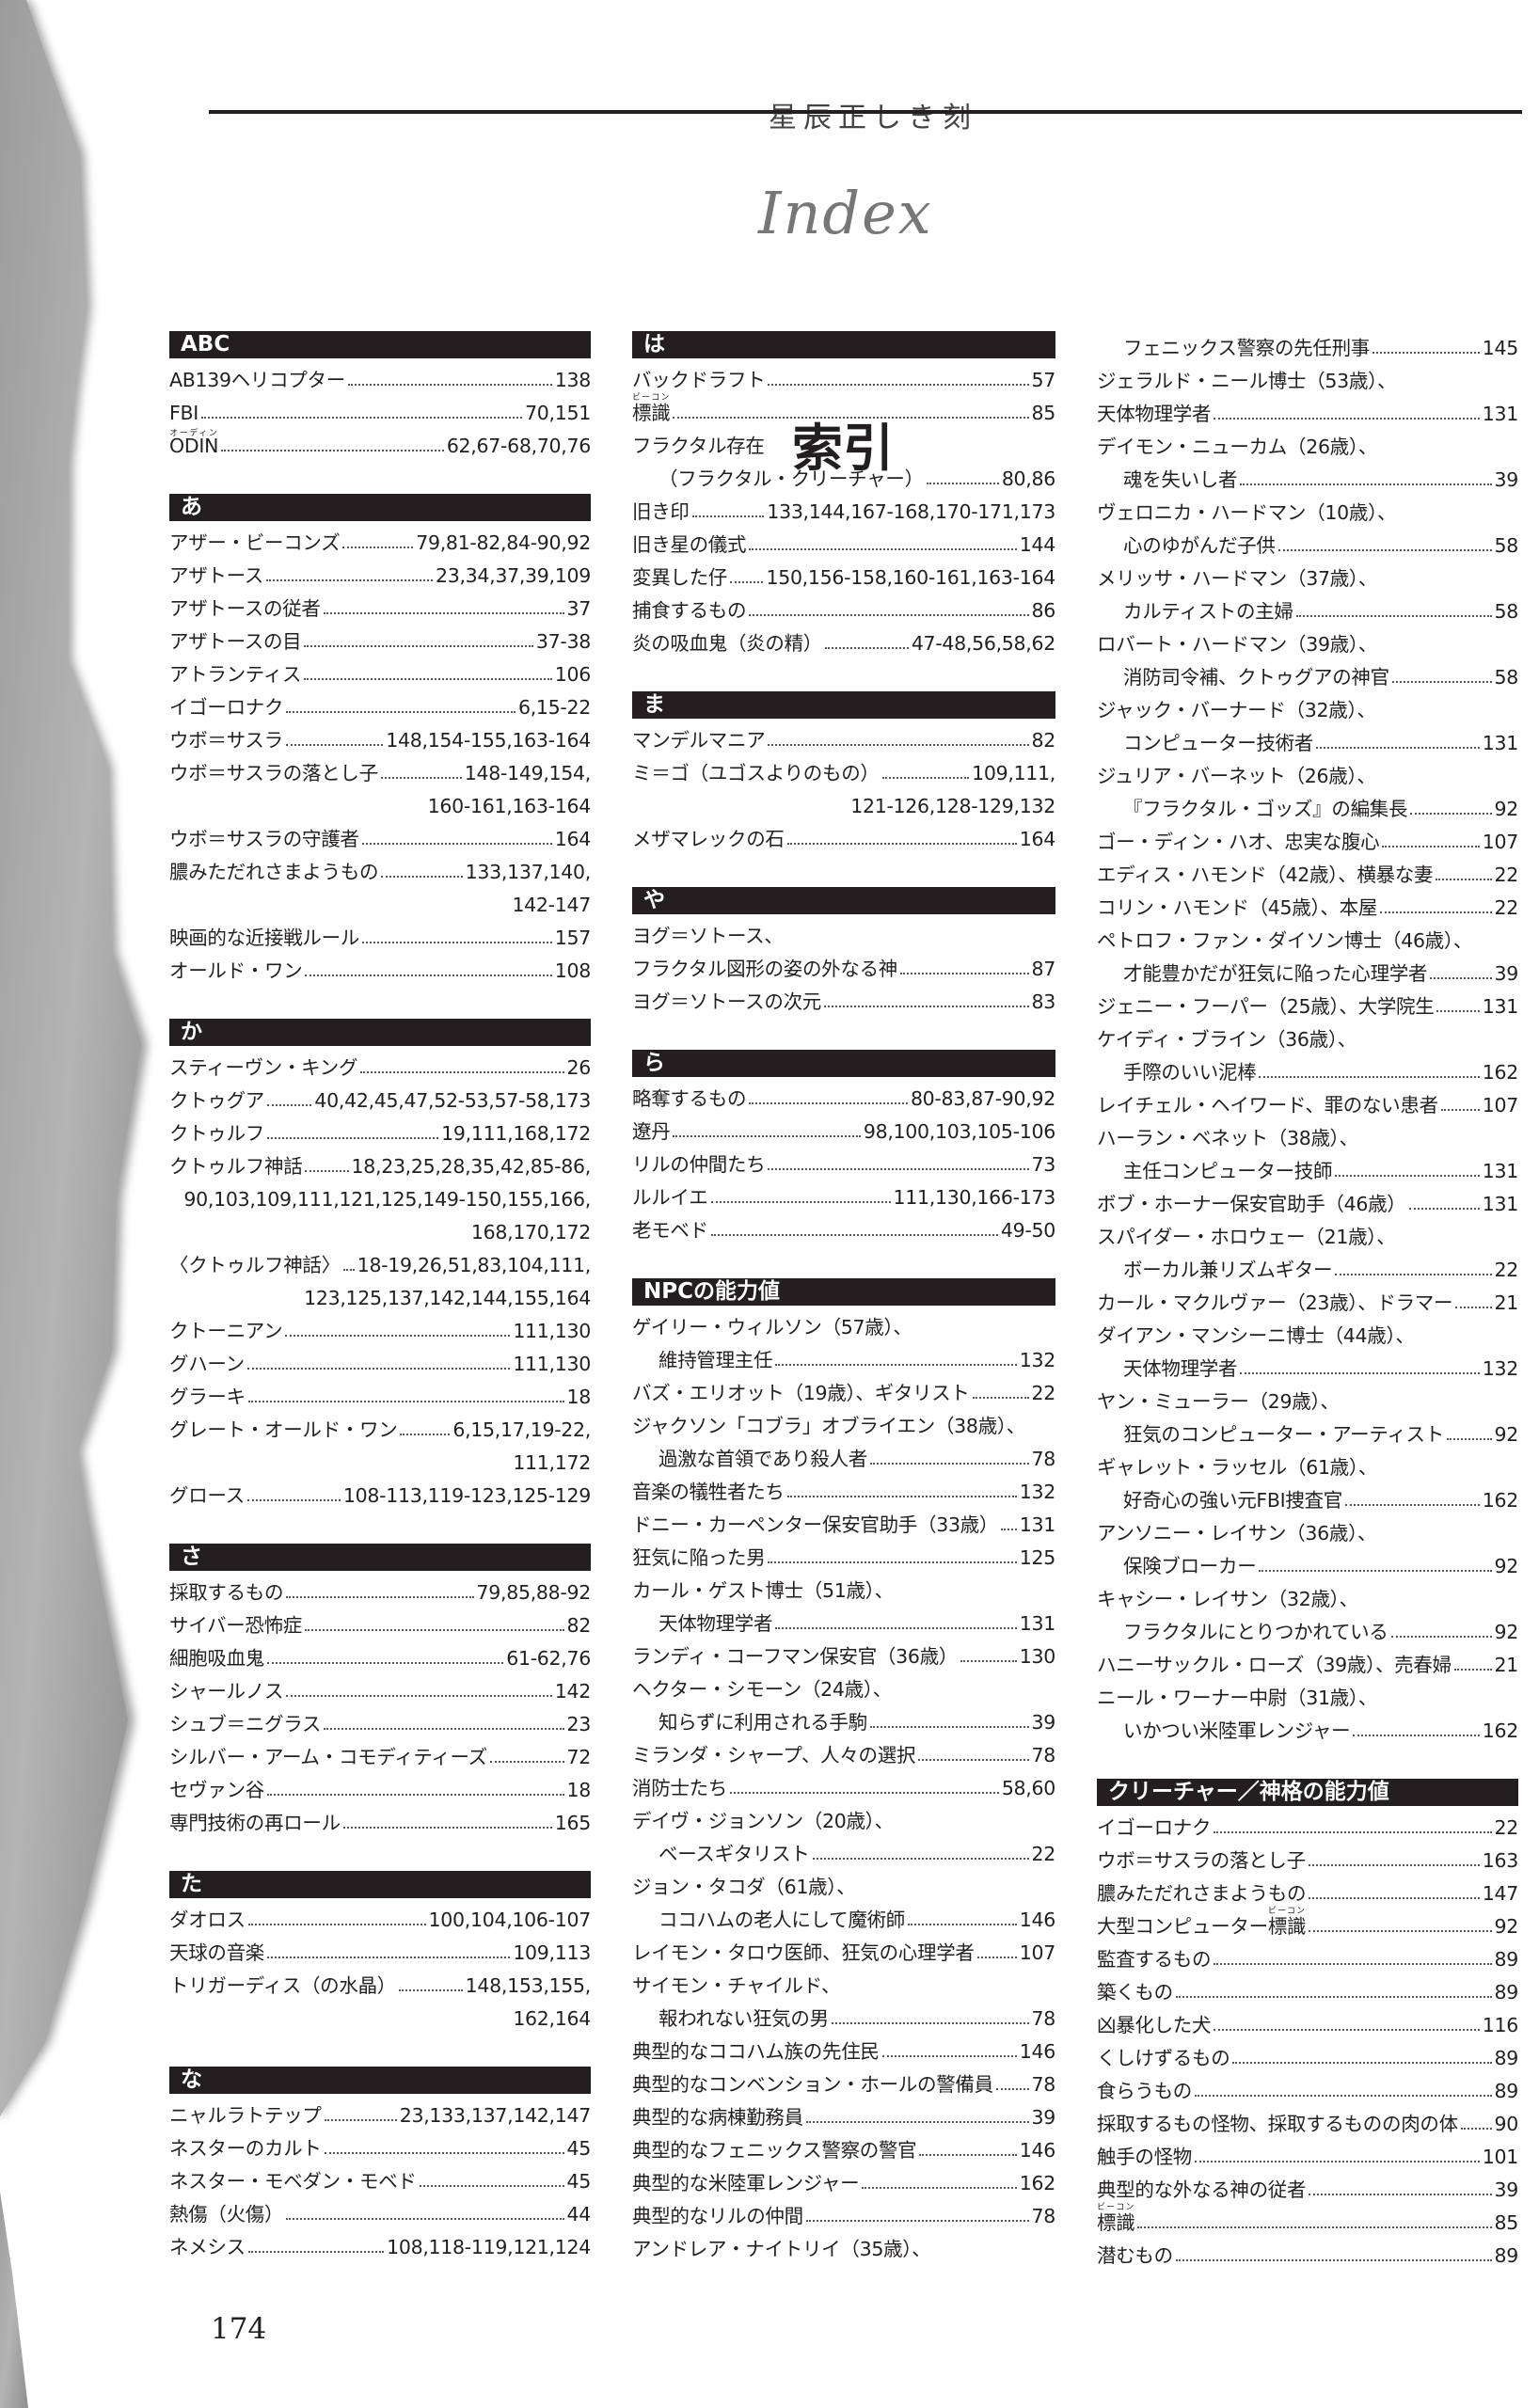 This screenshot has width=1539, height=2408. What do you see at coordinates (708, 936) in the screenshot?
I see `entry-term: ヨグ＝ソトース、` at bounding box center [708, 936].